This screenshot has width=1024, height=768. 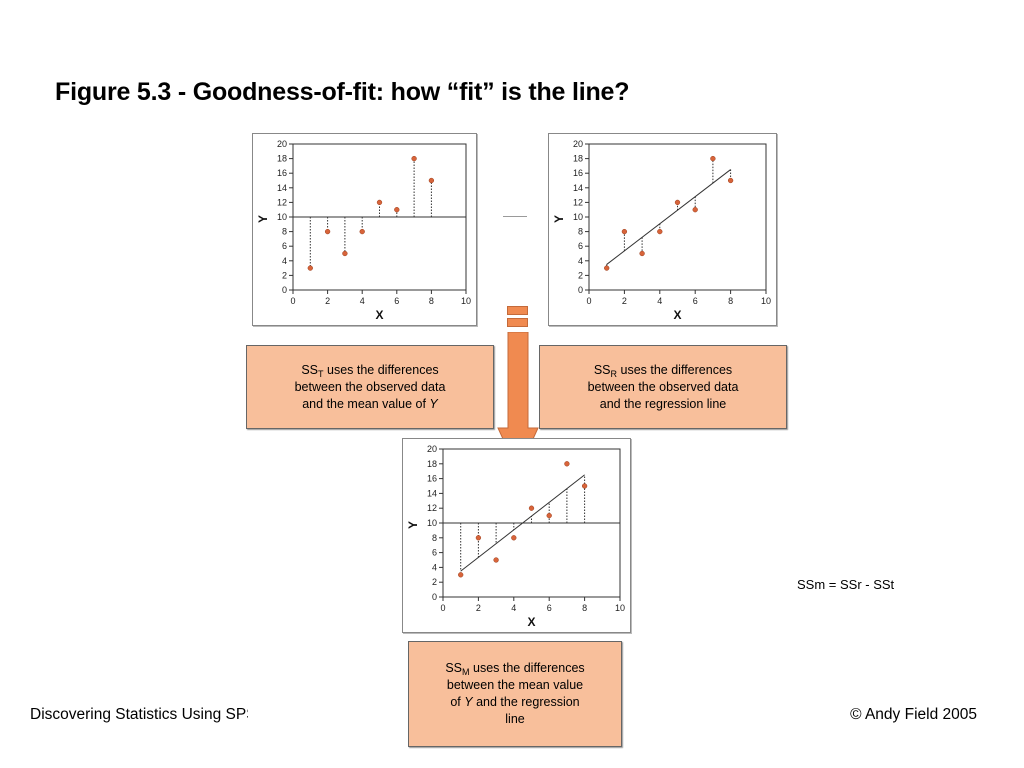 What do you see at coordinates (381, 369) in the screenshot?
I see `caption-sst-line1: uses the differences` at bounding box center [381, 369].